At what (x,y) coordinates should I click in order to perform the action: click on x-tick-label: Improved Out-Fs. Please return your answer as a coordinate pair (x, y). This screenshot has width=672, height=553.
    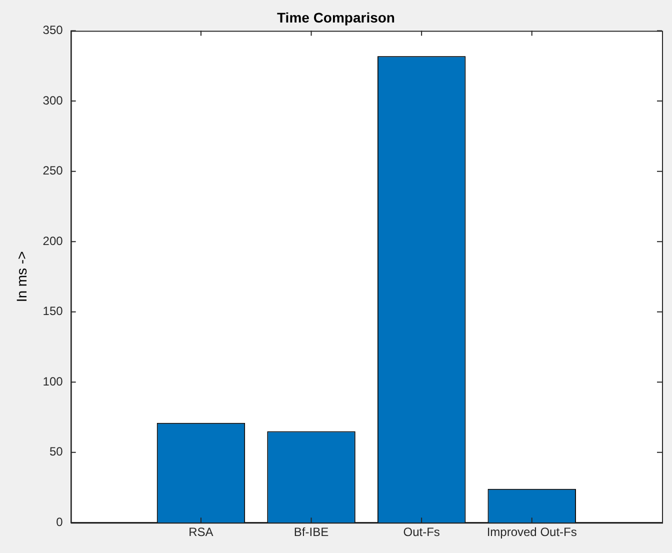
    Looking at the image, I should click on (531, 532).